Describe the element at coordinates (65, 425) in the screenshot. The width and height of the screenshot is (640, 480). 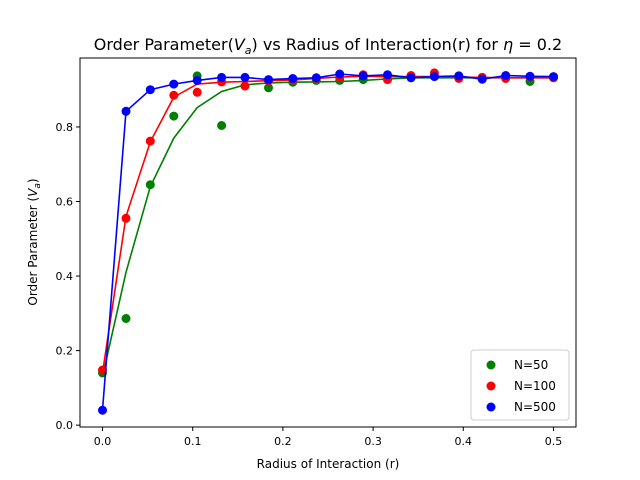
I see `y-tick-label: 0.0` at that location.